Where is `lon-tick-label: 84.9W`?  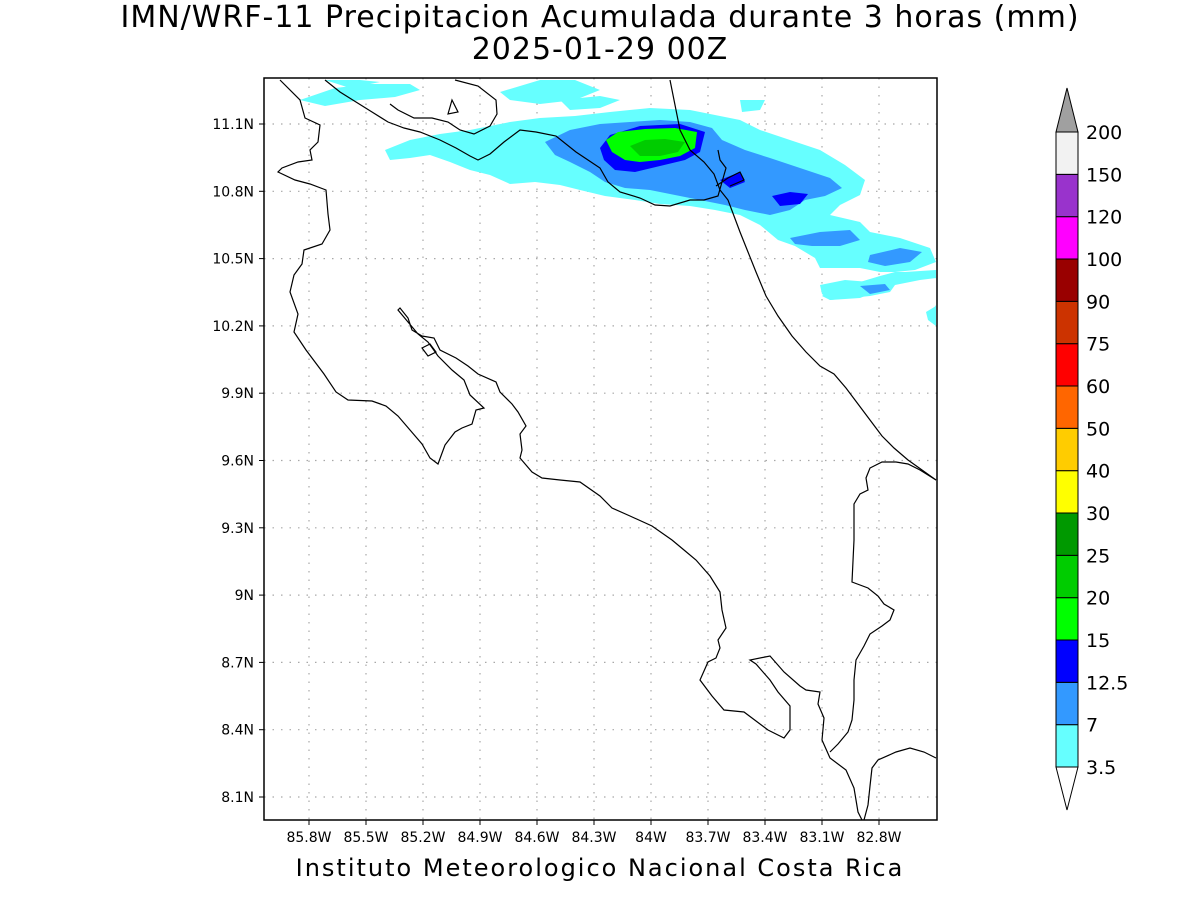
lon-tick-label: 84.9W is located at coordinates (479, 838).